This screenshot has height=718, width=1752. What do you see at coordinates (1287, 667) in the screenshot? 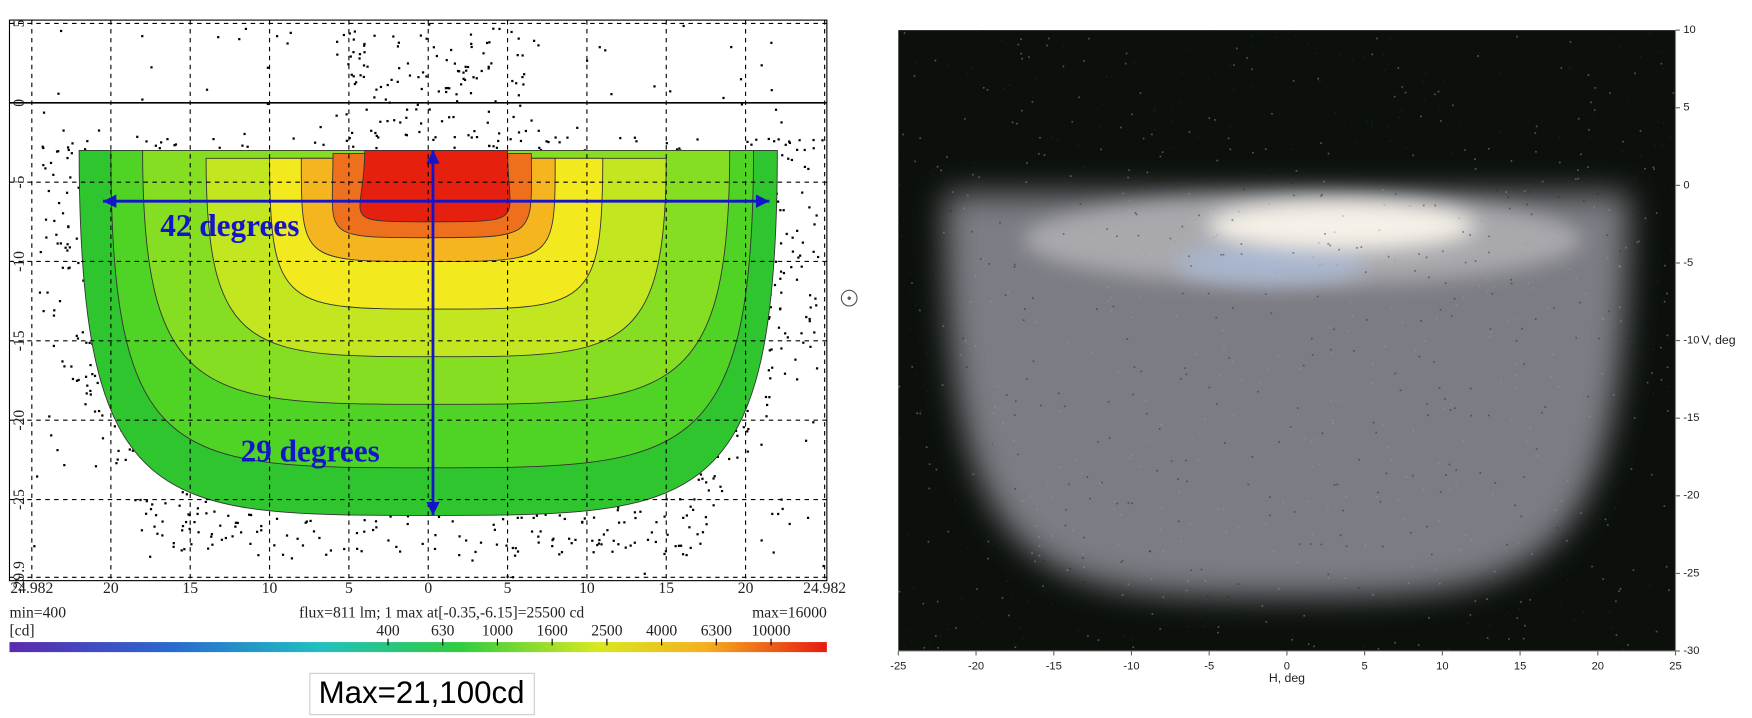
I see `x-tick-label: 0` at bounding box center [1287, 667].